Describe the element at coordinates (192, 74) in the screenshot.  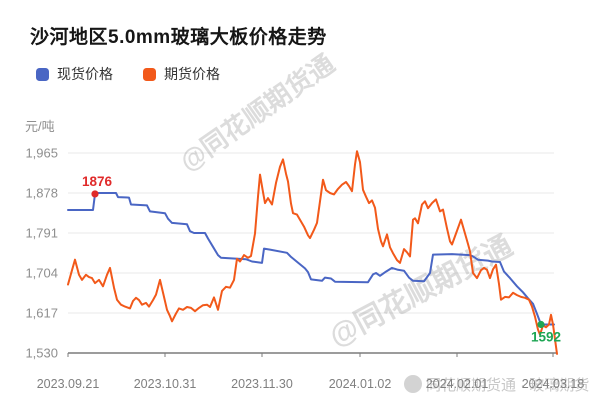
I see `legend-label-futures: 期货价格` at that location.